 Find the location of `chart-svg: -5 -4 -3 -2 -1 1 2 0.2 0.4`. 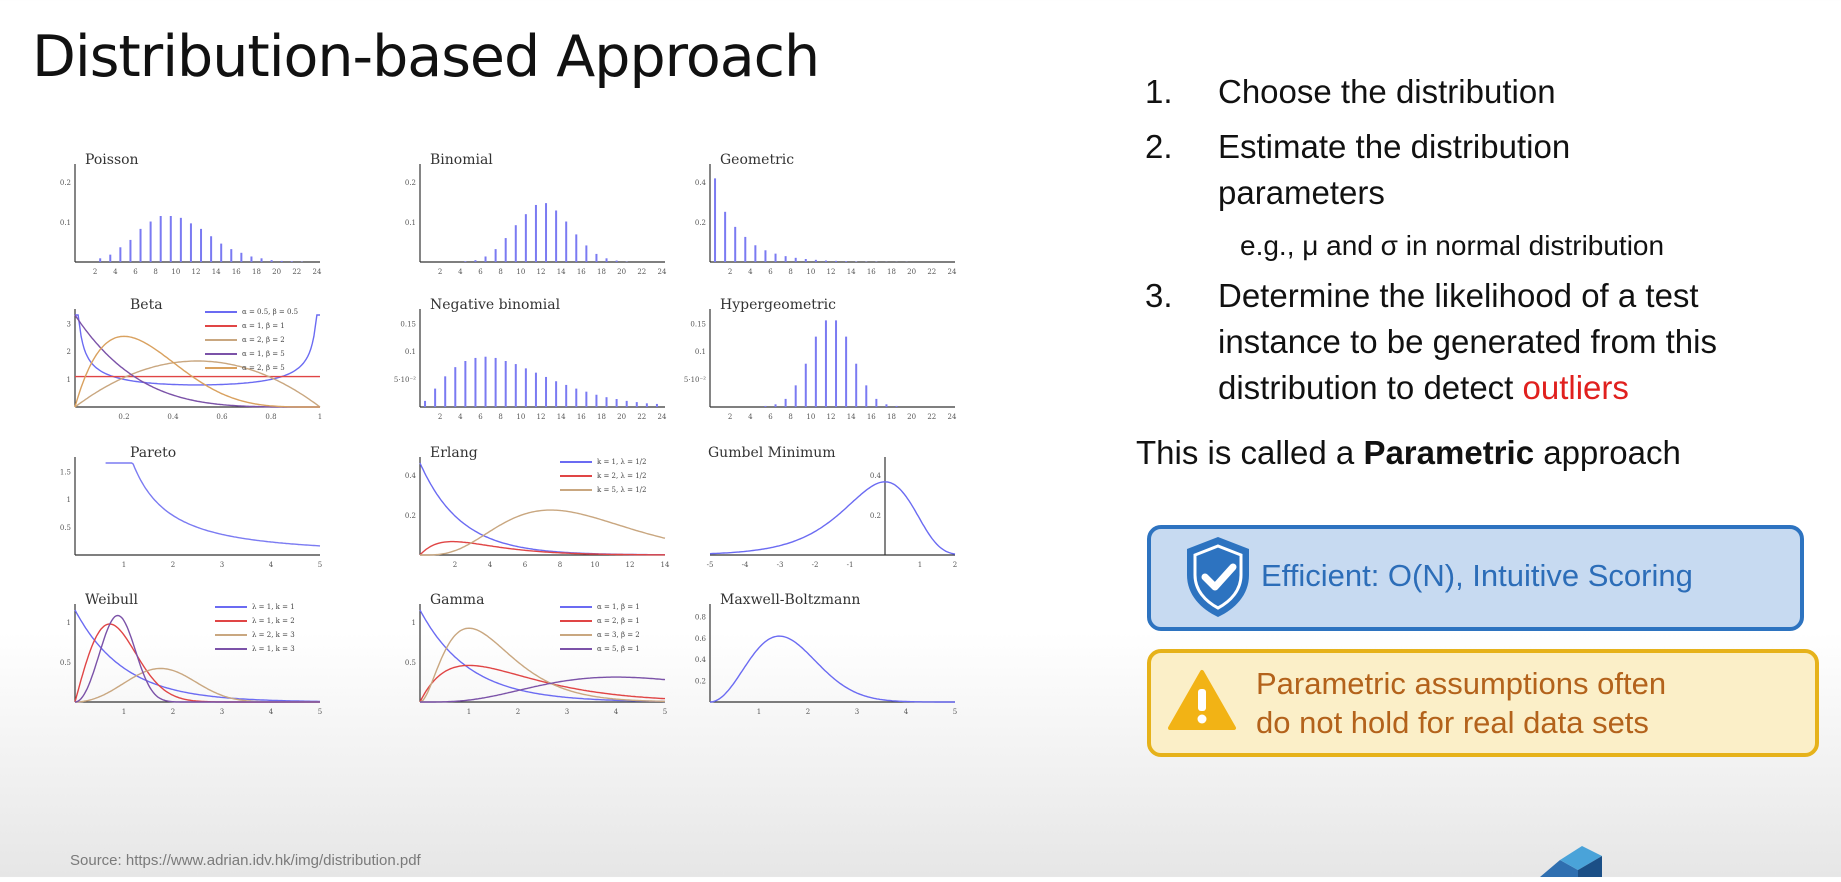

chart-svg: -5 -4 -3 -2 -1 1 2 0.2 0.4 is located at coordinates (832, 513).